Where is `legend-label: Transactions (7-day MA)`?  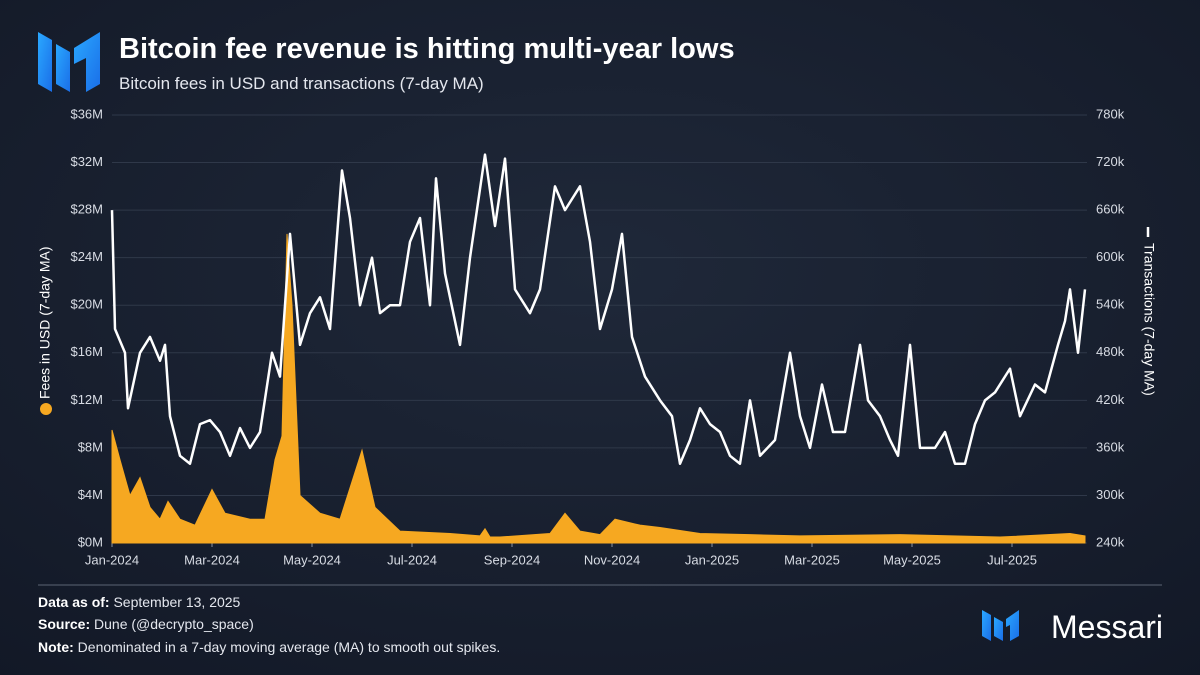 legend-label: Transactions (7-day MA) is located at coordinates (1149, 319).